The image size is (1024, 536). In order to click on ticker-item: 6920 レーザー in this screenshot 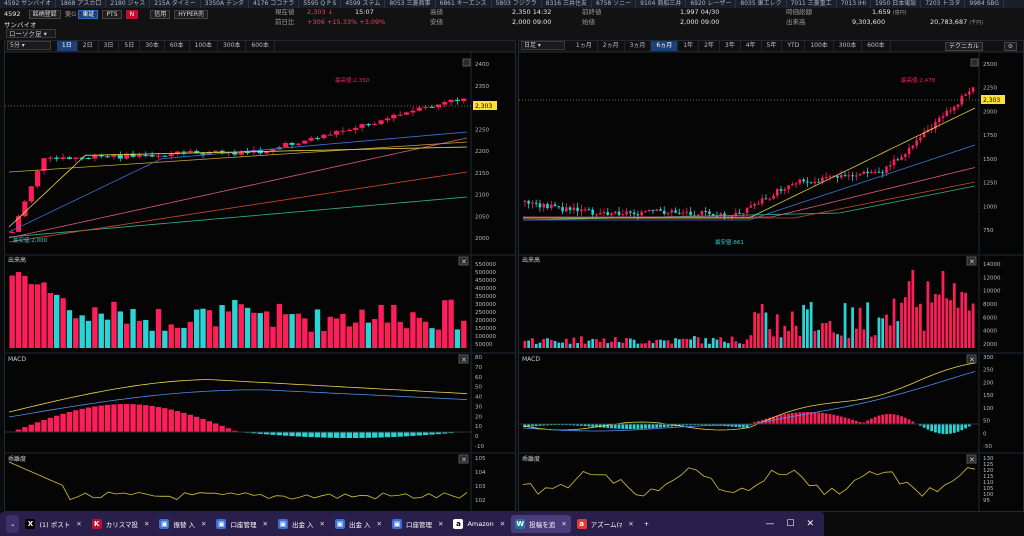, I will do `click(711, 4)`.